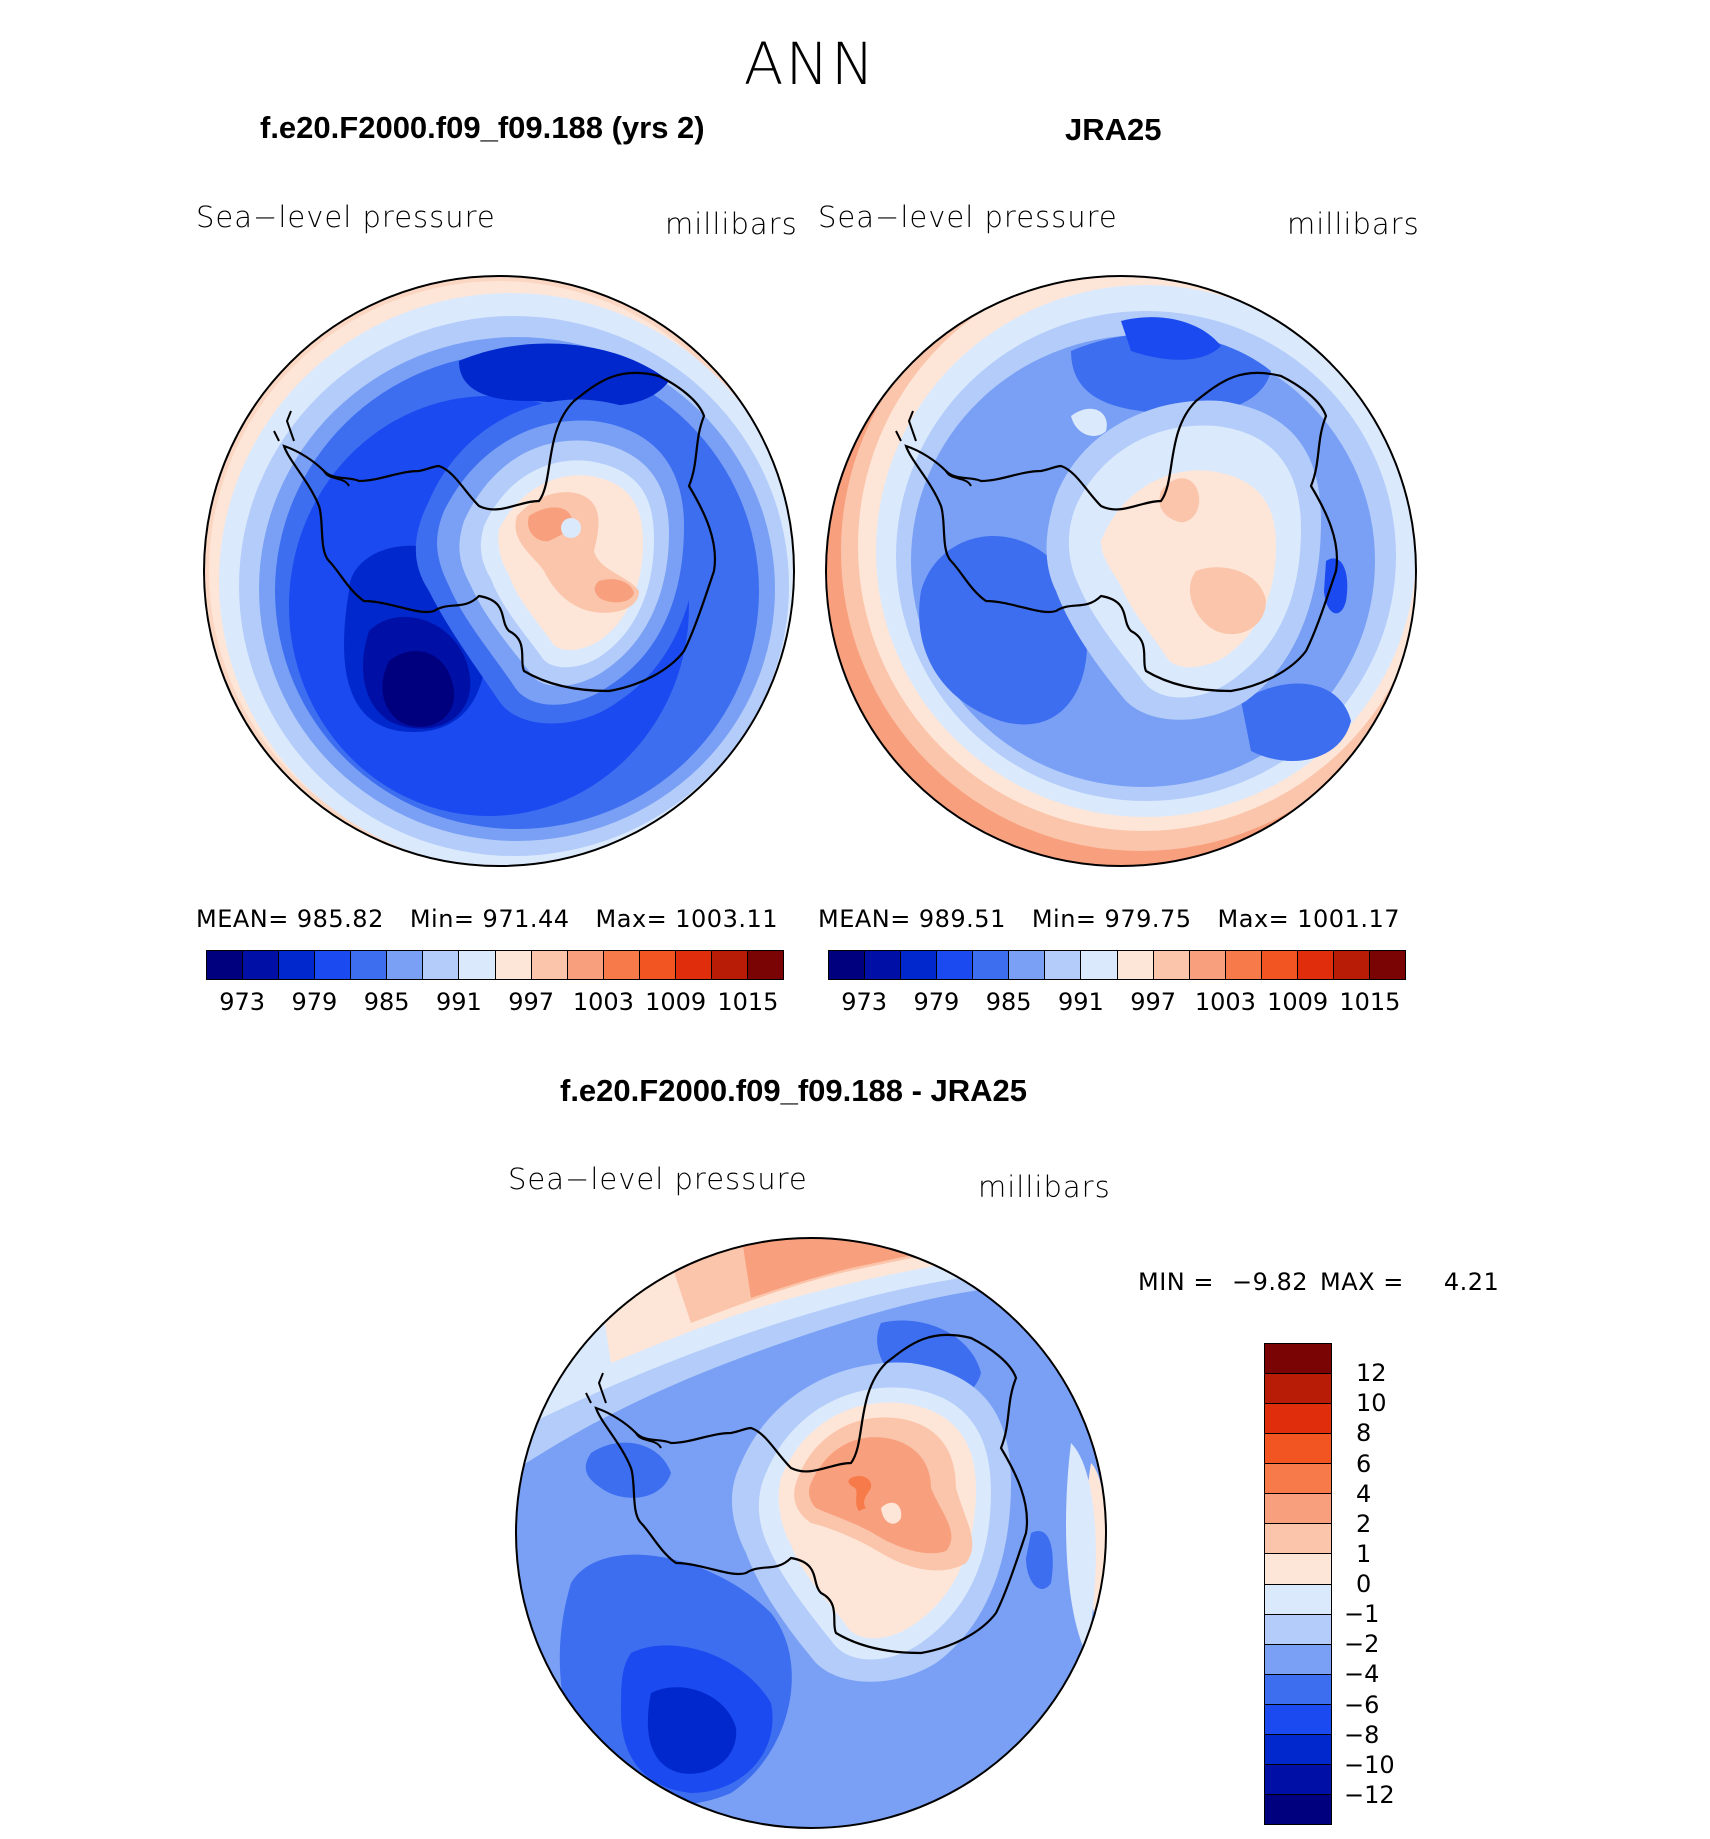 This screenshot has width=1710, height=1839. What do you see at coordinates (658, 1179) in the screenshot?
I see `panel3-variable-label: Sea−level pressure` at bounding box center [658, 1179].